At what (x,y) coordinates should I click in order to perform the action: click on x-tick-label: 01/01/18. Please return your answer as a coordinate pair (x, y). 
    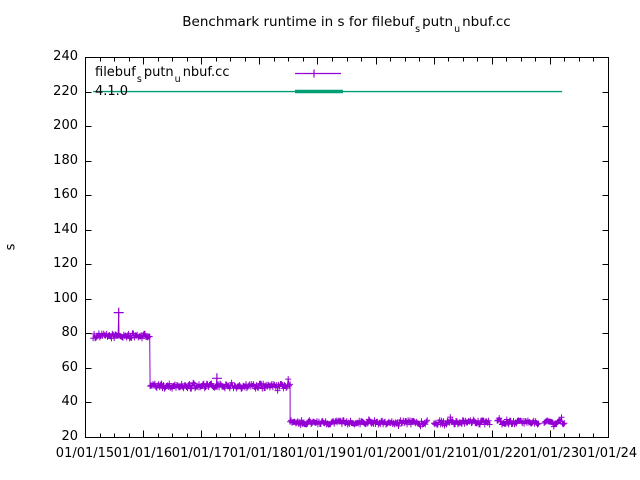
    Looking at the image, I should click on (259, 453).